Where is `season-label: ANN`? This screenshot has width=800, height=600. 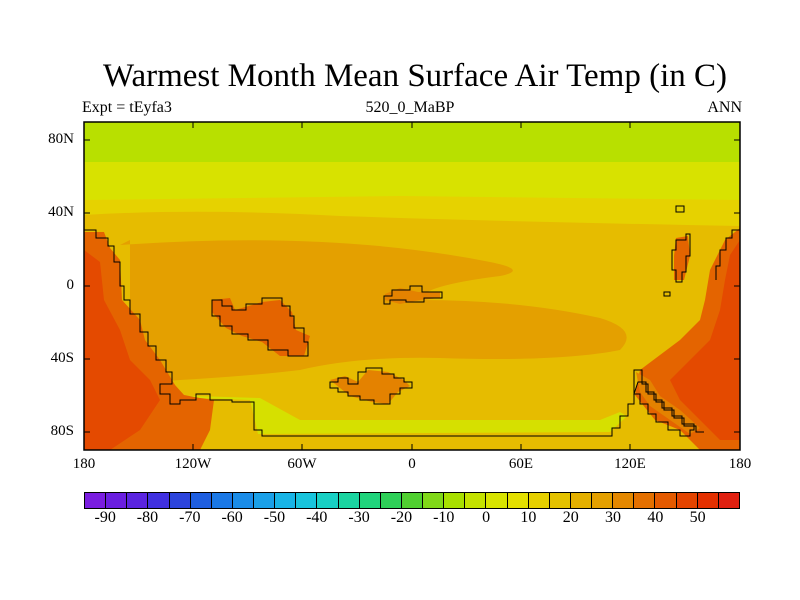 season-label: ANN is located at coordinates (724, 107).